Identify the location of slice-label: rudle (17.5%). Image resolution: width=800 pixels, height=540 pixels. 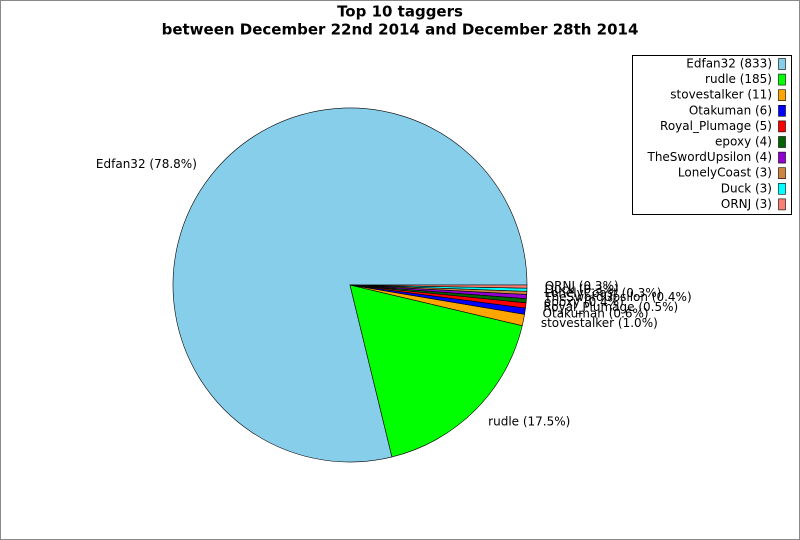
(529, 422).